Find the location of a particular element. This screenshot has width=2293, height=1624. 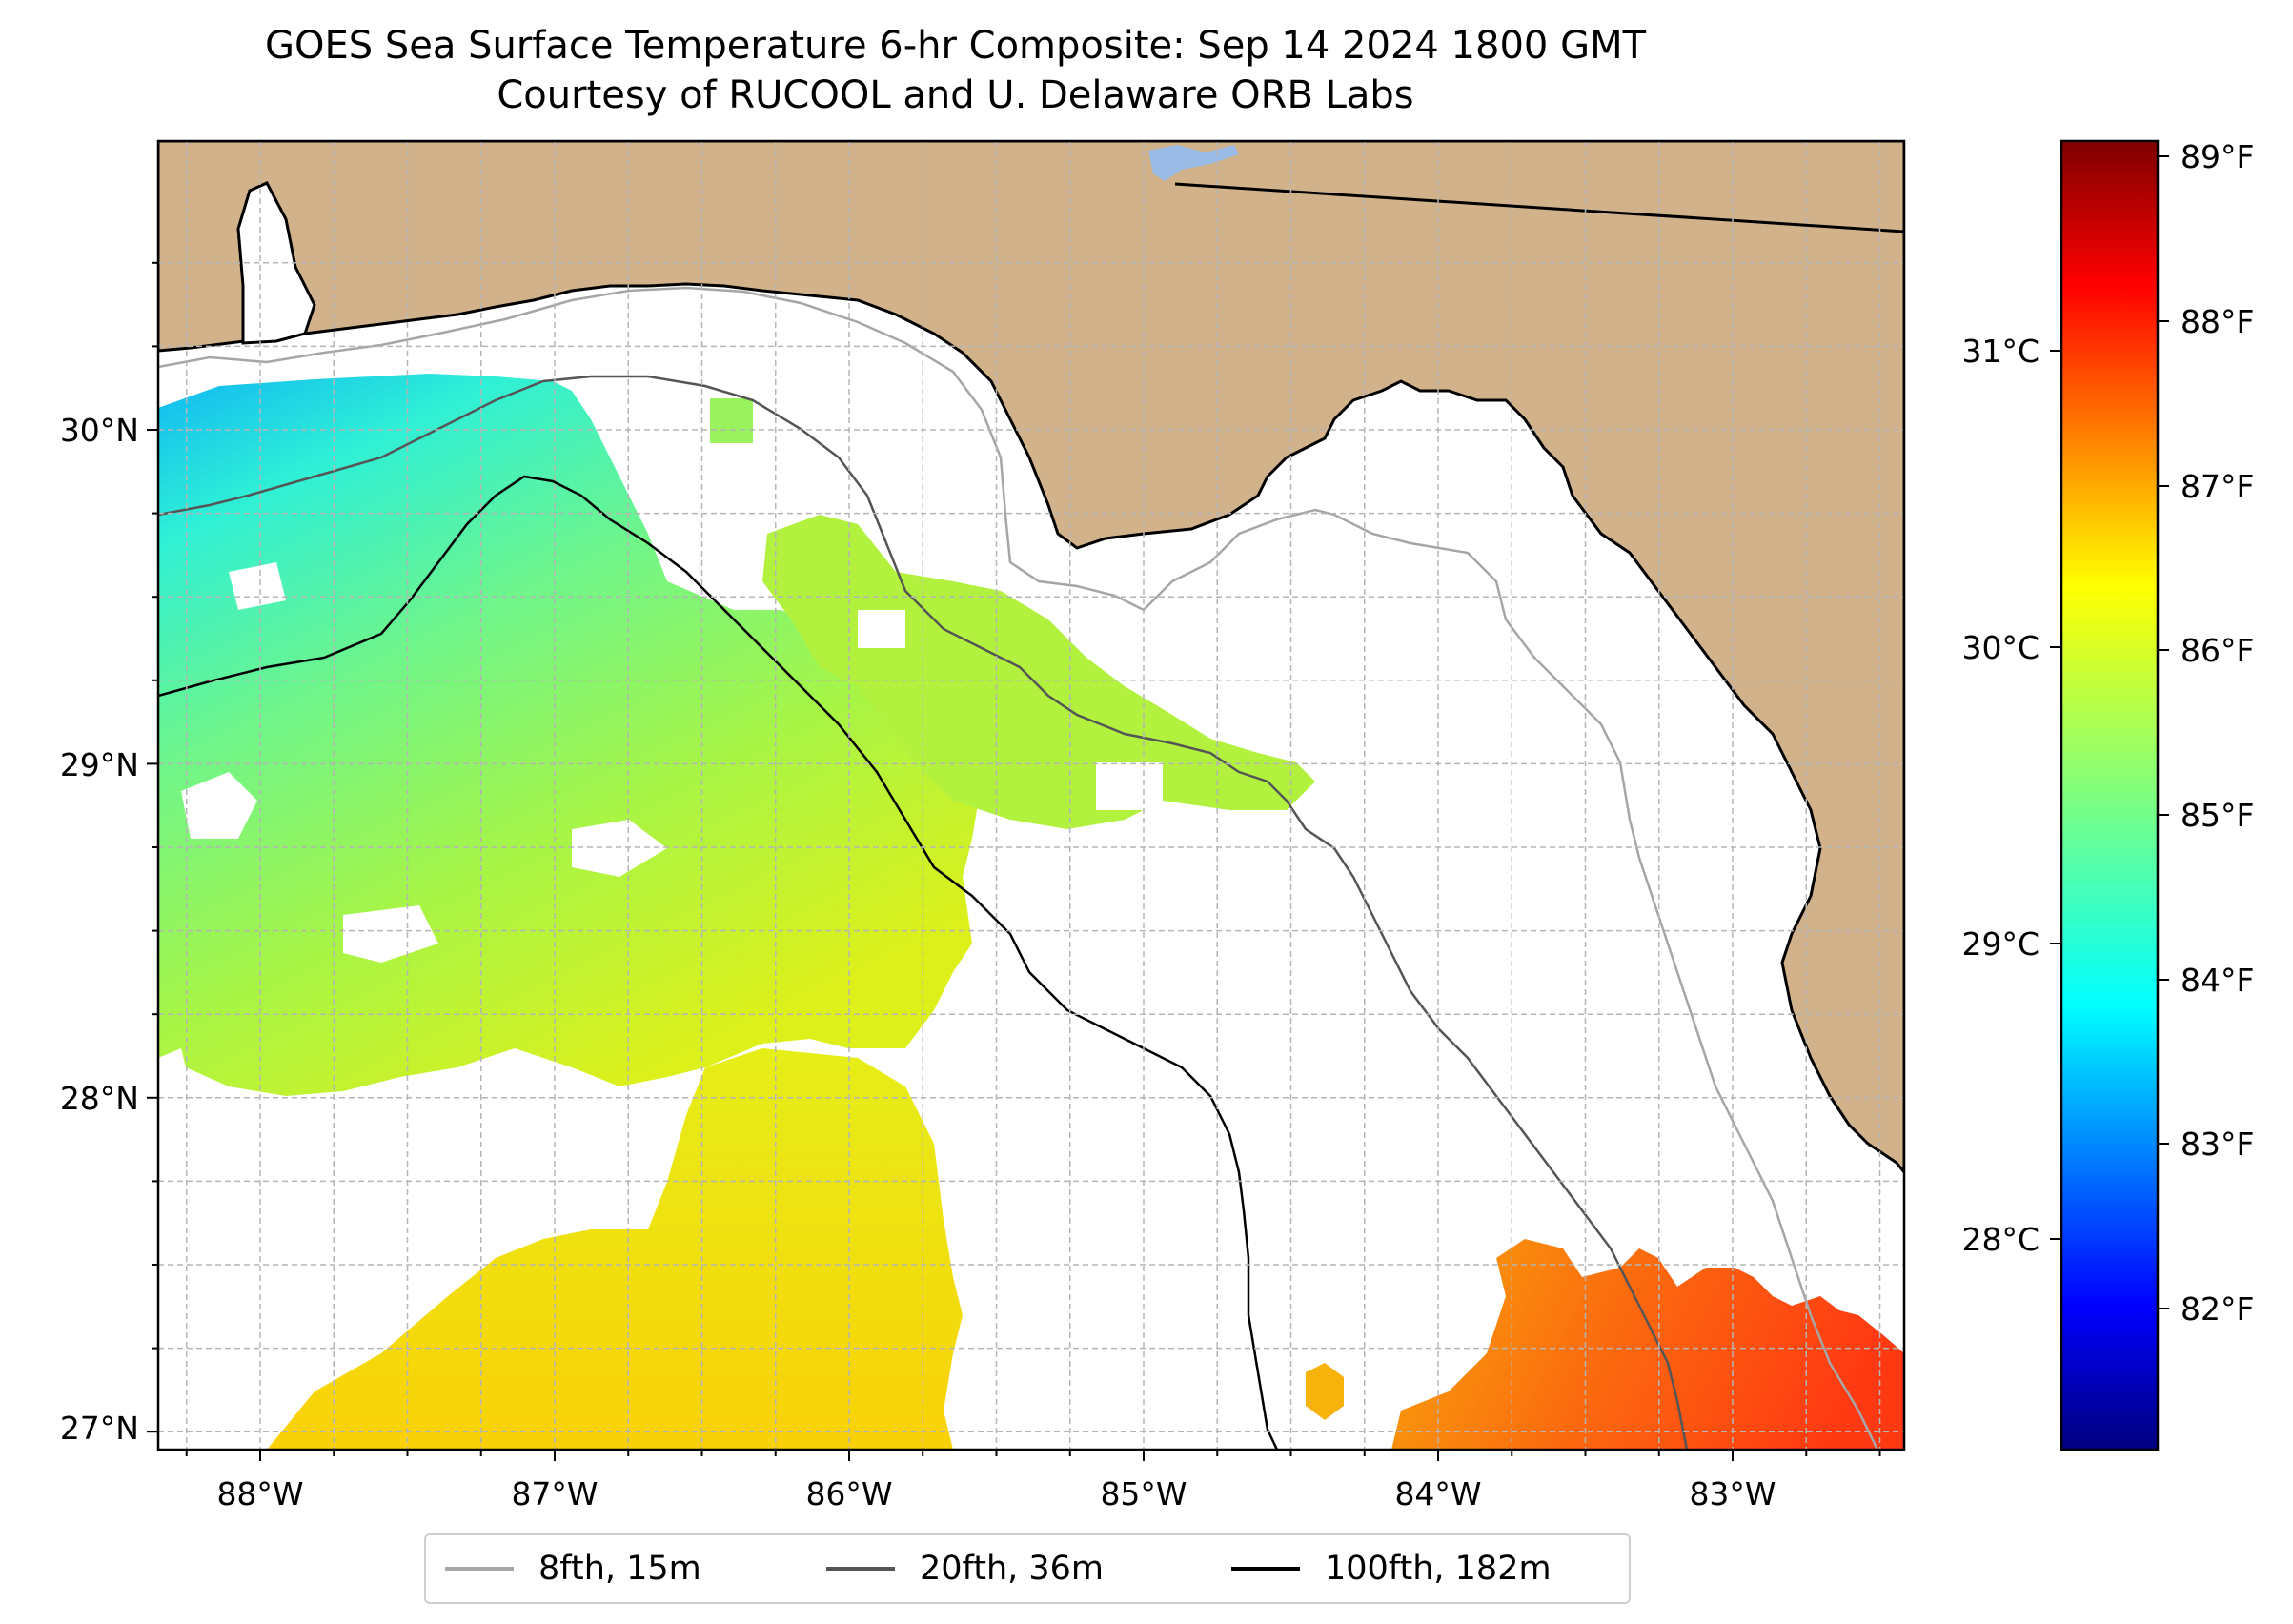

colorbar-ticks is located at coordinates (2109, 732).